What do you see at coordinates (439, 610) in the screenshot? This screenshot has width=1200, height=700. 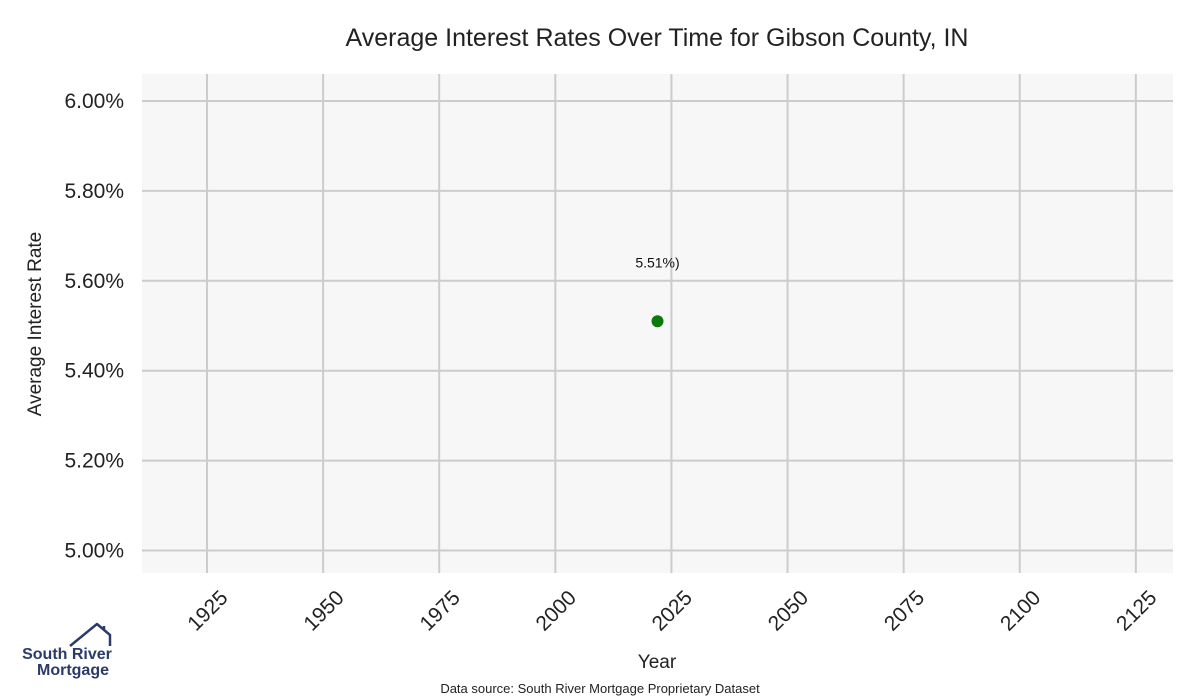 I see `x-tick-label: 1975` at bounding box center [439, 610].